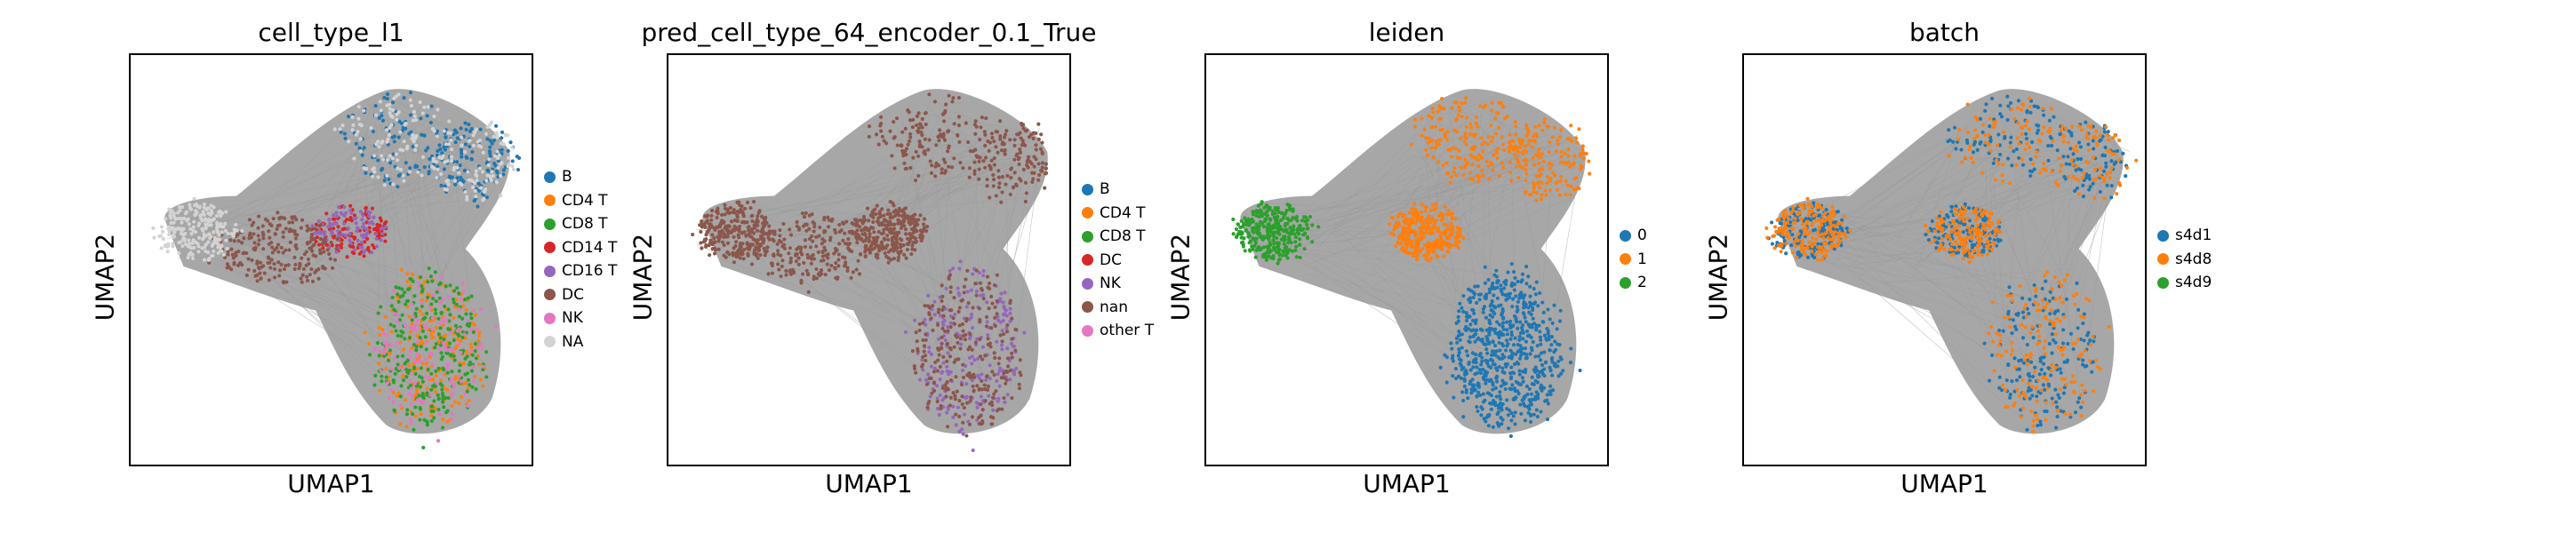  Describe the element at coordinates (585, 224) in the screenshot. I see `legend-label: CD8 T` at that location.